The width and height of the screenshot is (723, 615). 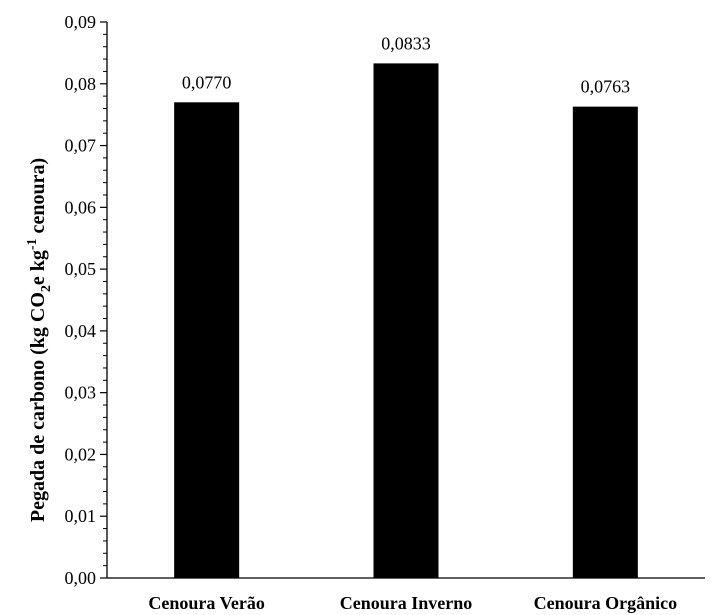 What do you see at coordinates (606, 603) in the screenshot?
I see `category-label: Cenoura Orgânico` at bounding box center [606, 603].